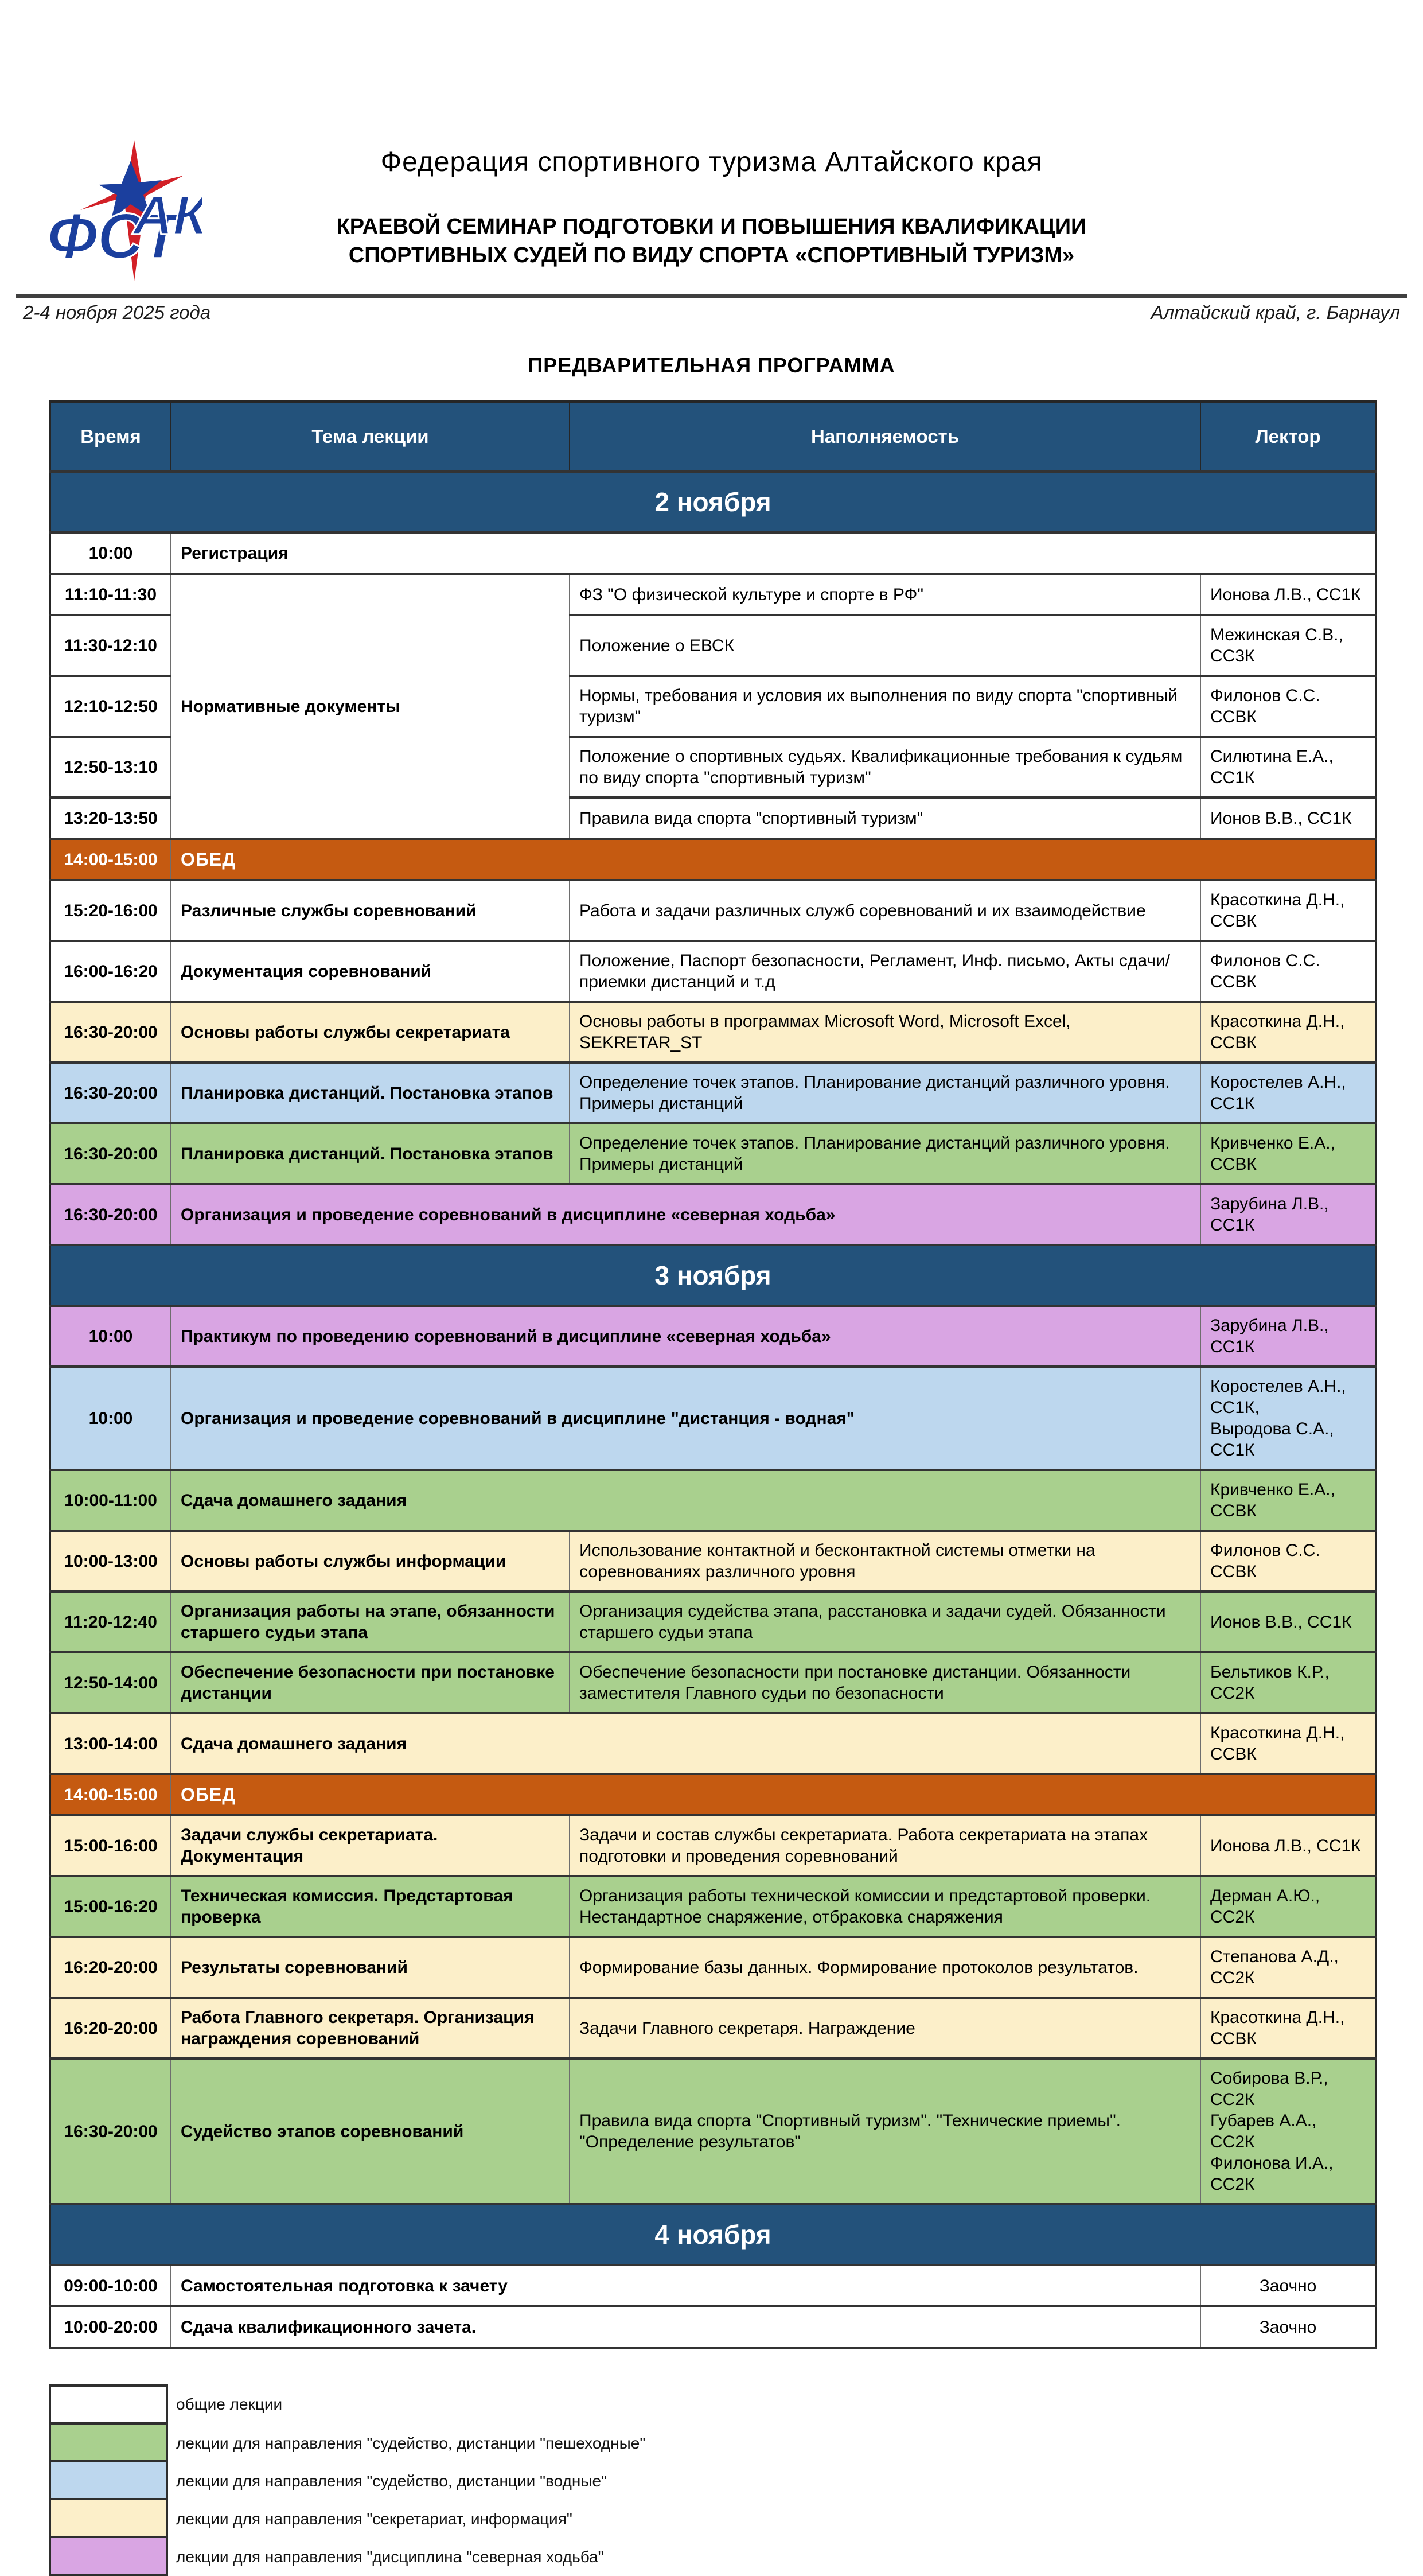  I want to click on topic-cell: Сдача домашнего задания, so click(685, 1743).